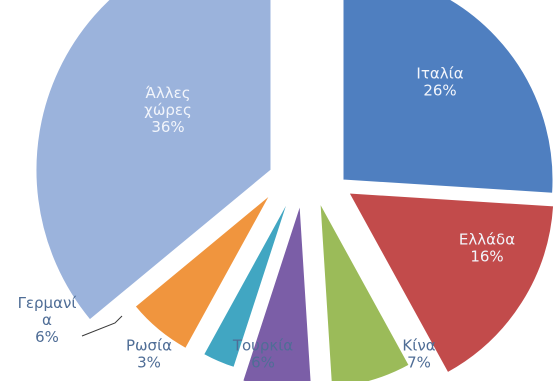 The width and height of the screenshot is (555, 381). What do you see at coordinates (47, 303) in the screenshot?
I see `slice-label-line: Γερμανί` at bounding box center [47, 303].